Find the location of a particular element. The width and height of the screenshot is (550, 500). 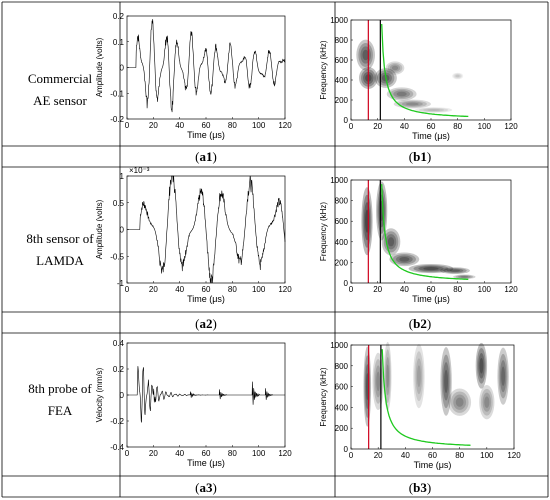

row-label-line2: AE sensor is located at coordinates (60, 100).